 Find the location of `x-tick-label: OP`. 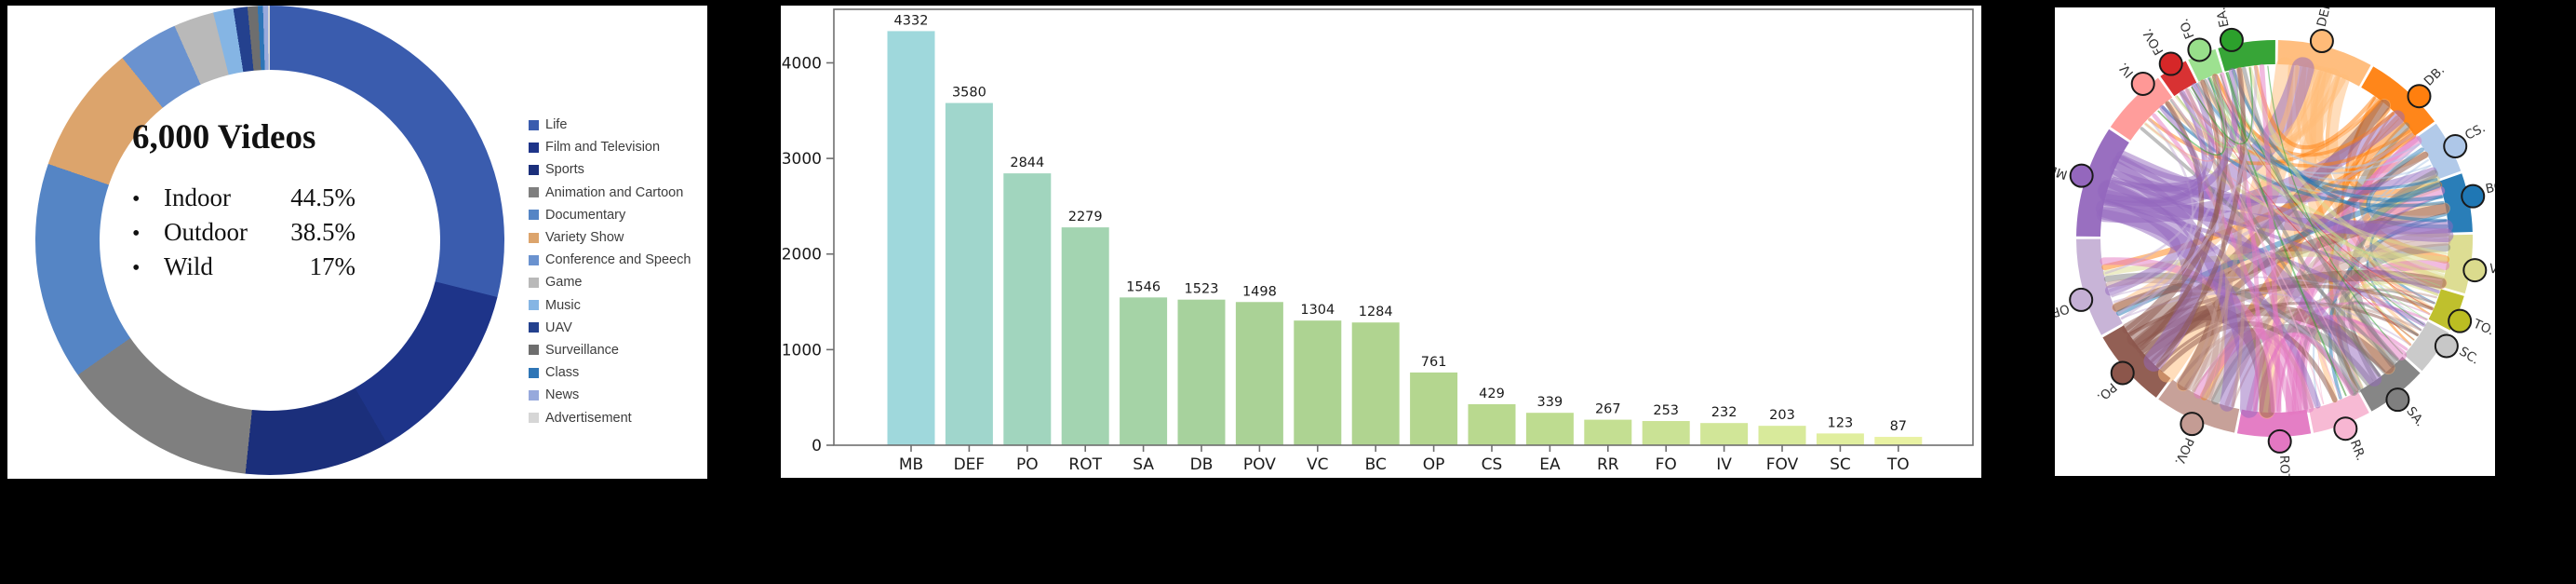

x-tick-label: OP is located at coordinates (1434, 464).